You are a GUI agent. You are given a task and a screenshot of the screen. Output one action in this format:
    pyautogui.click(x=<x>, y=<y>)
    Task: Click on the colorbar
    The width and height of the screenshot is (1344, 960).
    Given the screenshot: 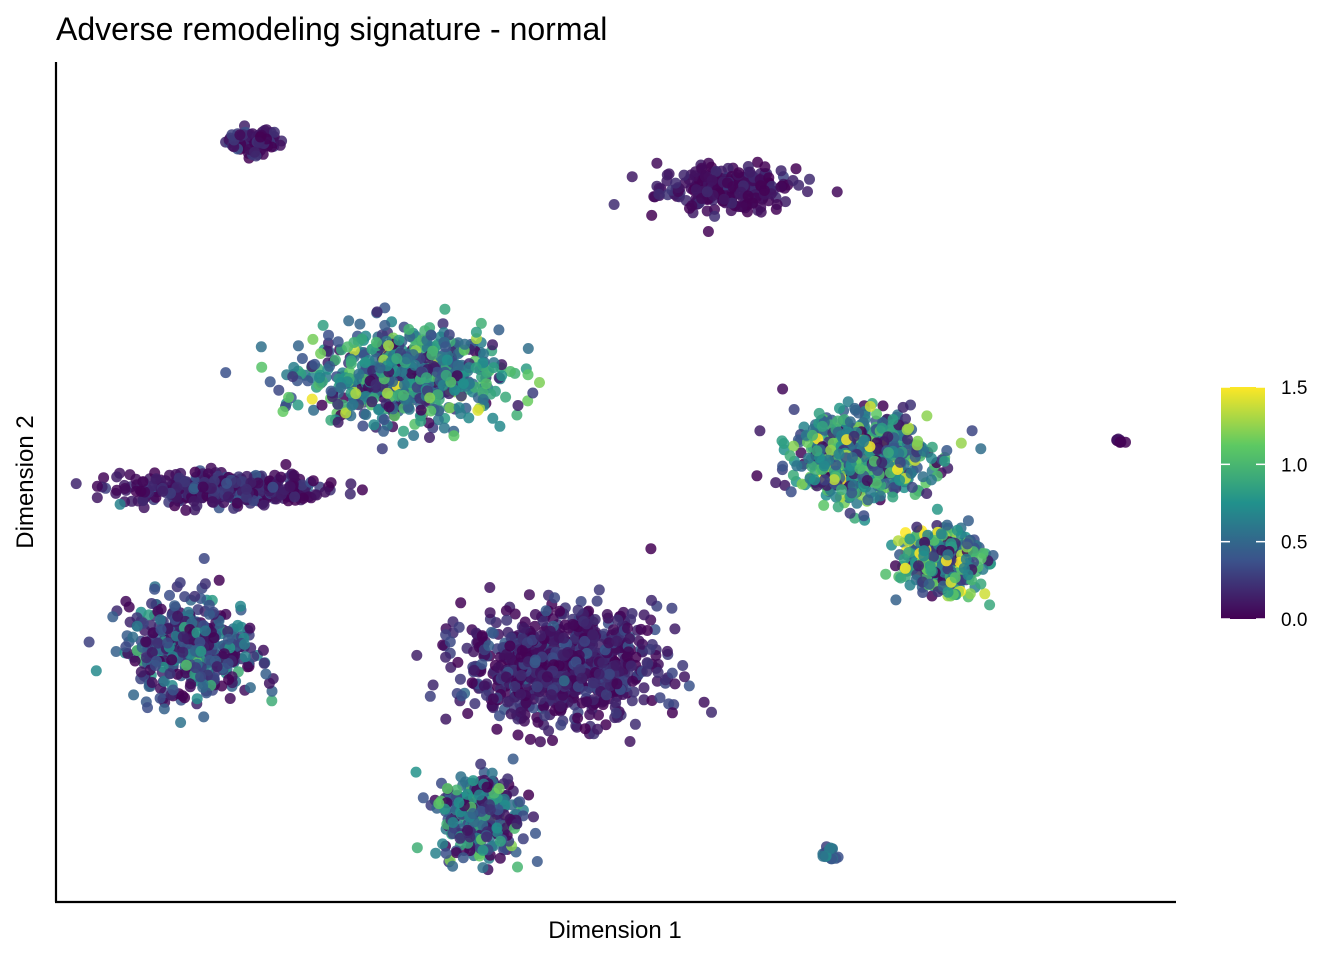 What is the action you would take?
    pyautogui.click(x=1243, y=503)
    